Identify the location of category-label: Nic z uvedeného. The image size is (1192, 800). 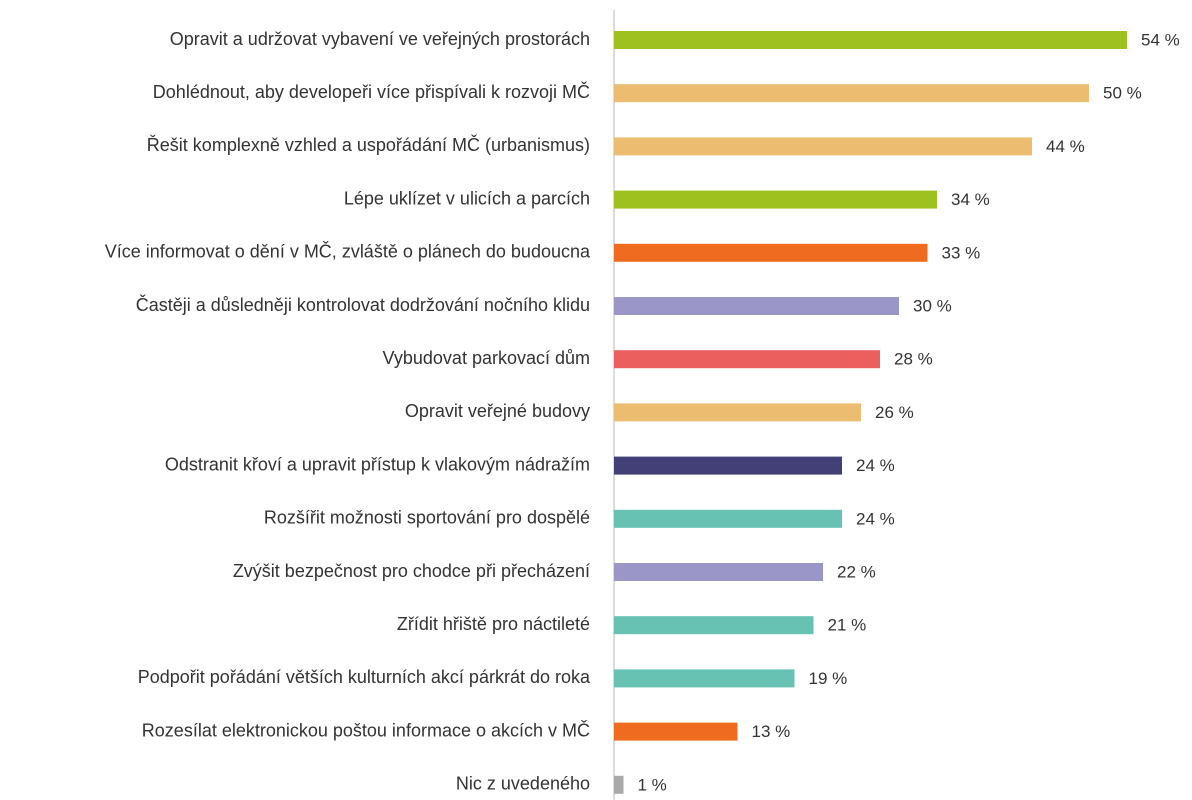
(523, 784).